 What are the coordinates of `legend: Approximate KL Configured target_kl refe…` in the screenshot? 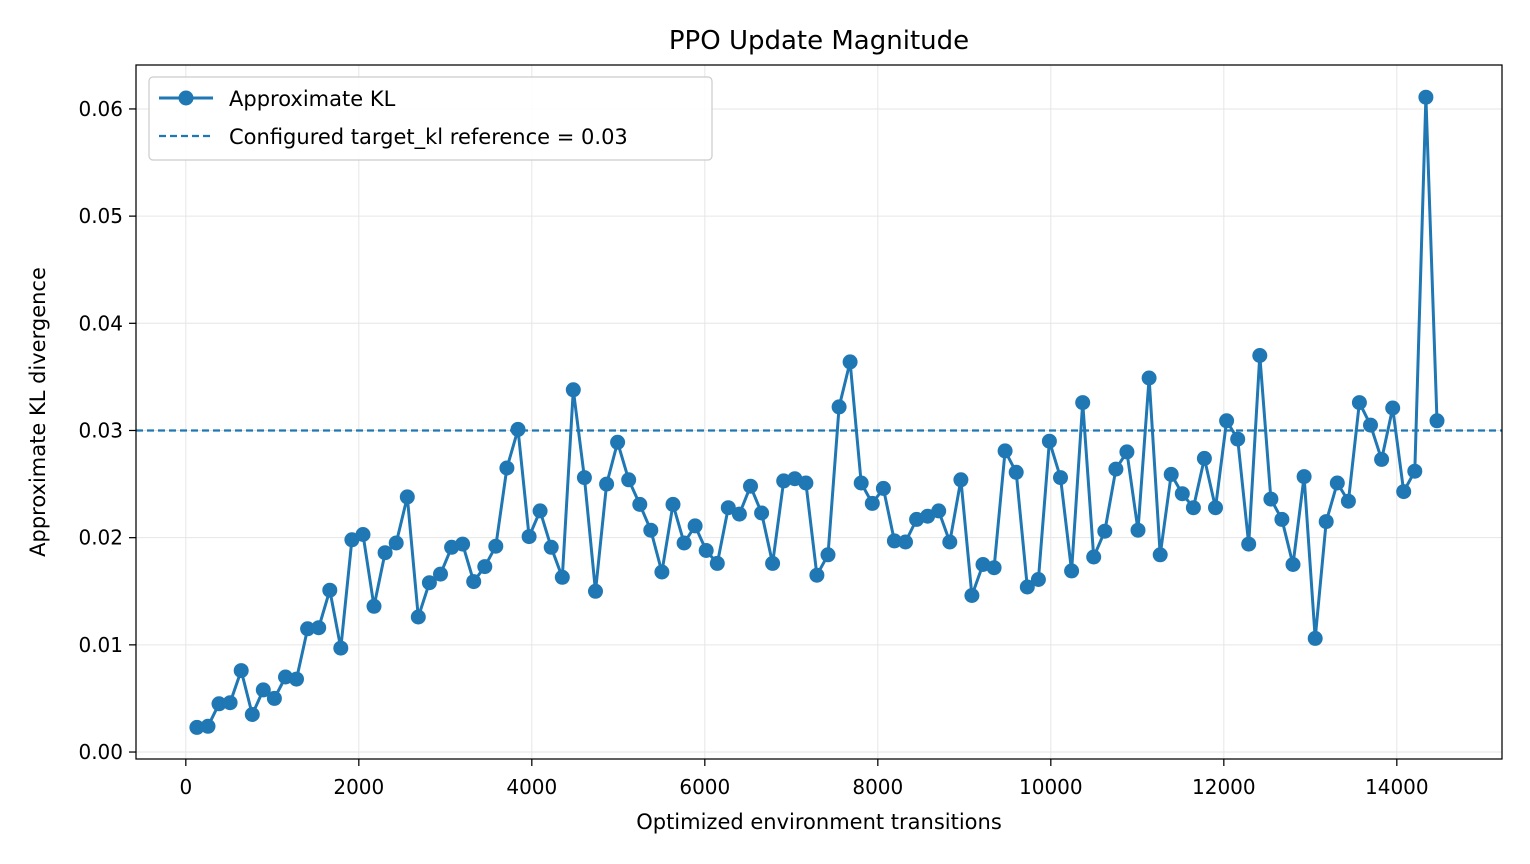 It's located at (430, 118).